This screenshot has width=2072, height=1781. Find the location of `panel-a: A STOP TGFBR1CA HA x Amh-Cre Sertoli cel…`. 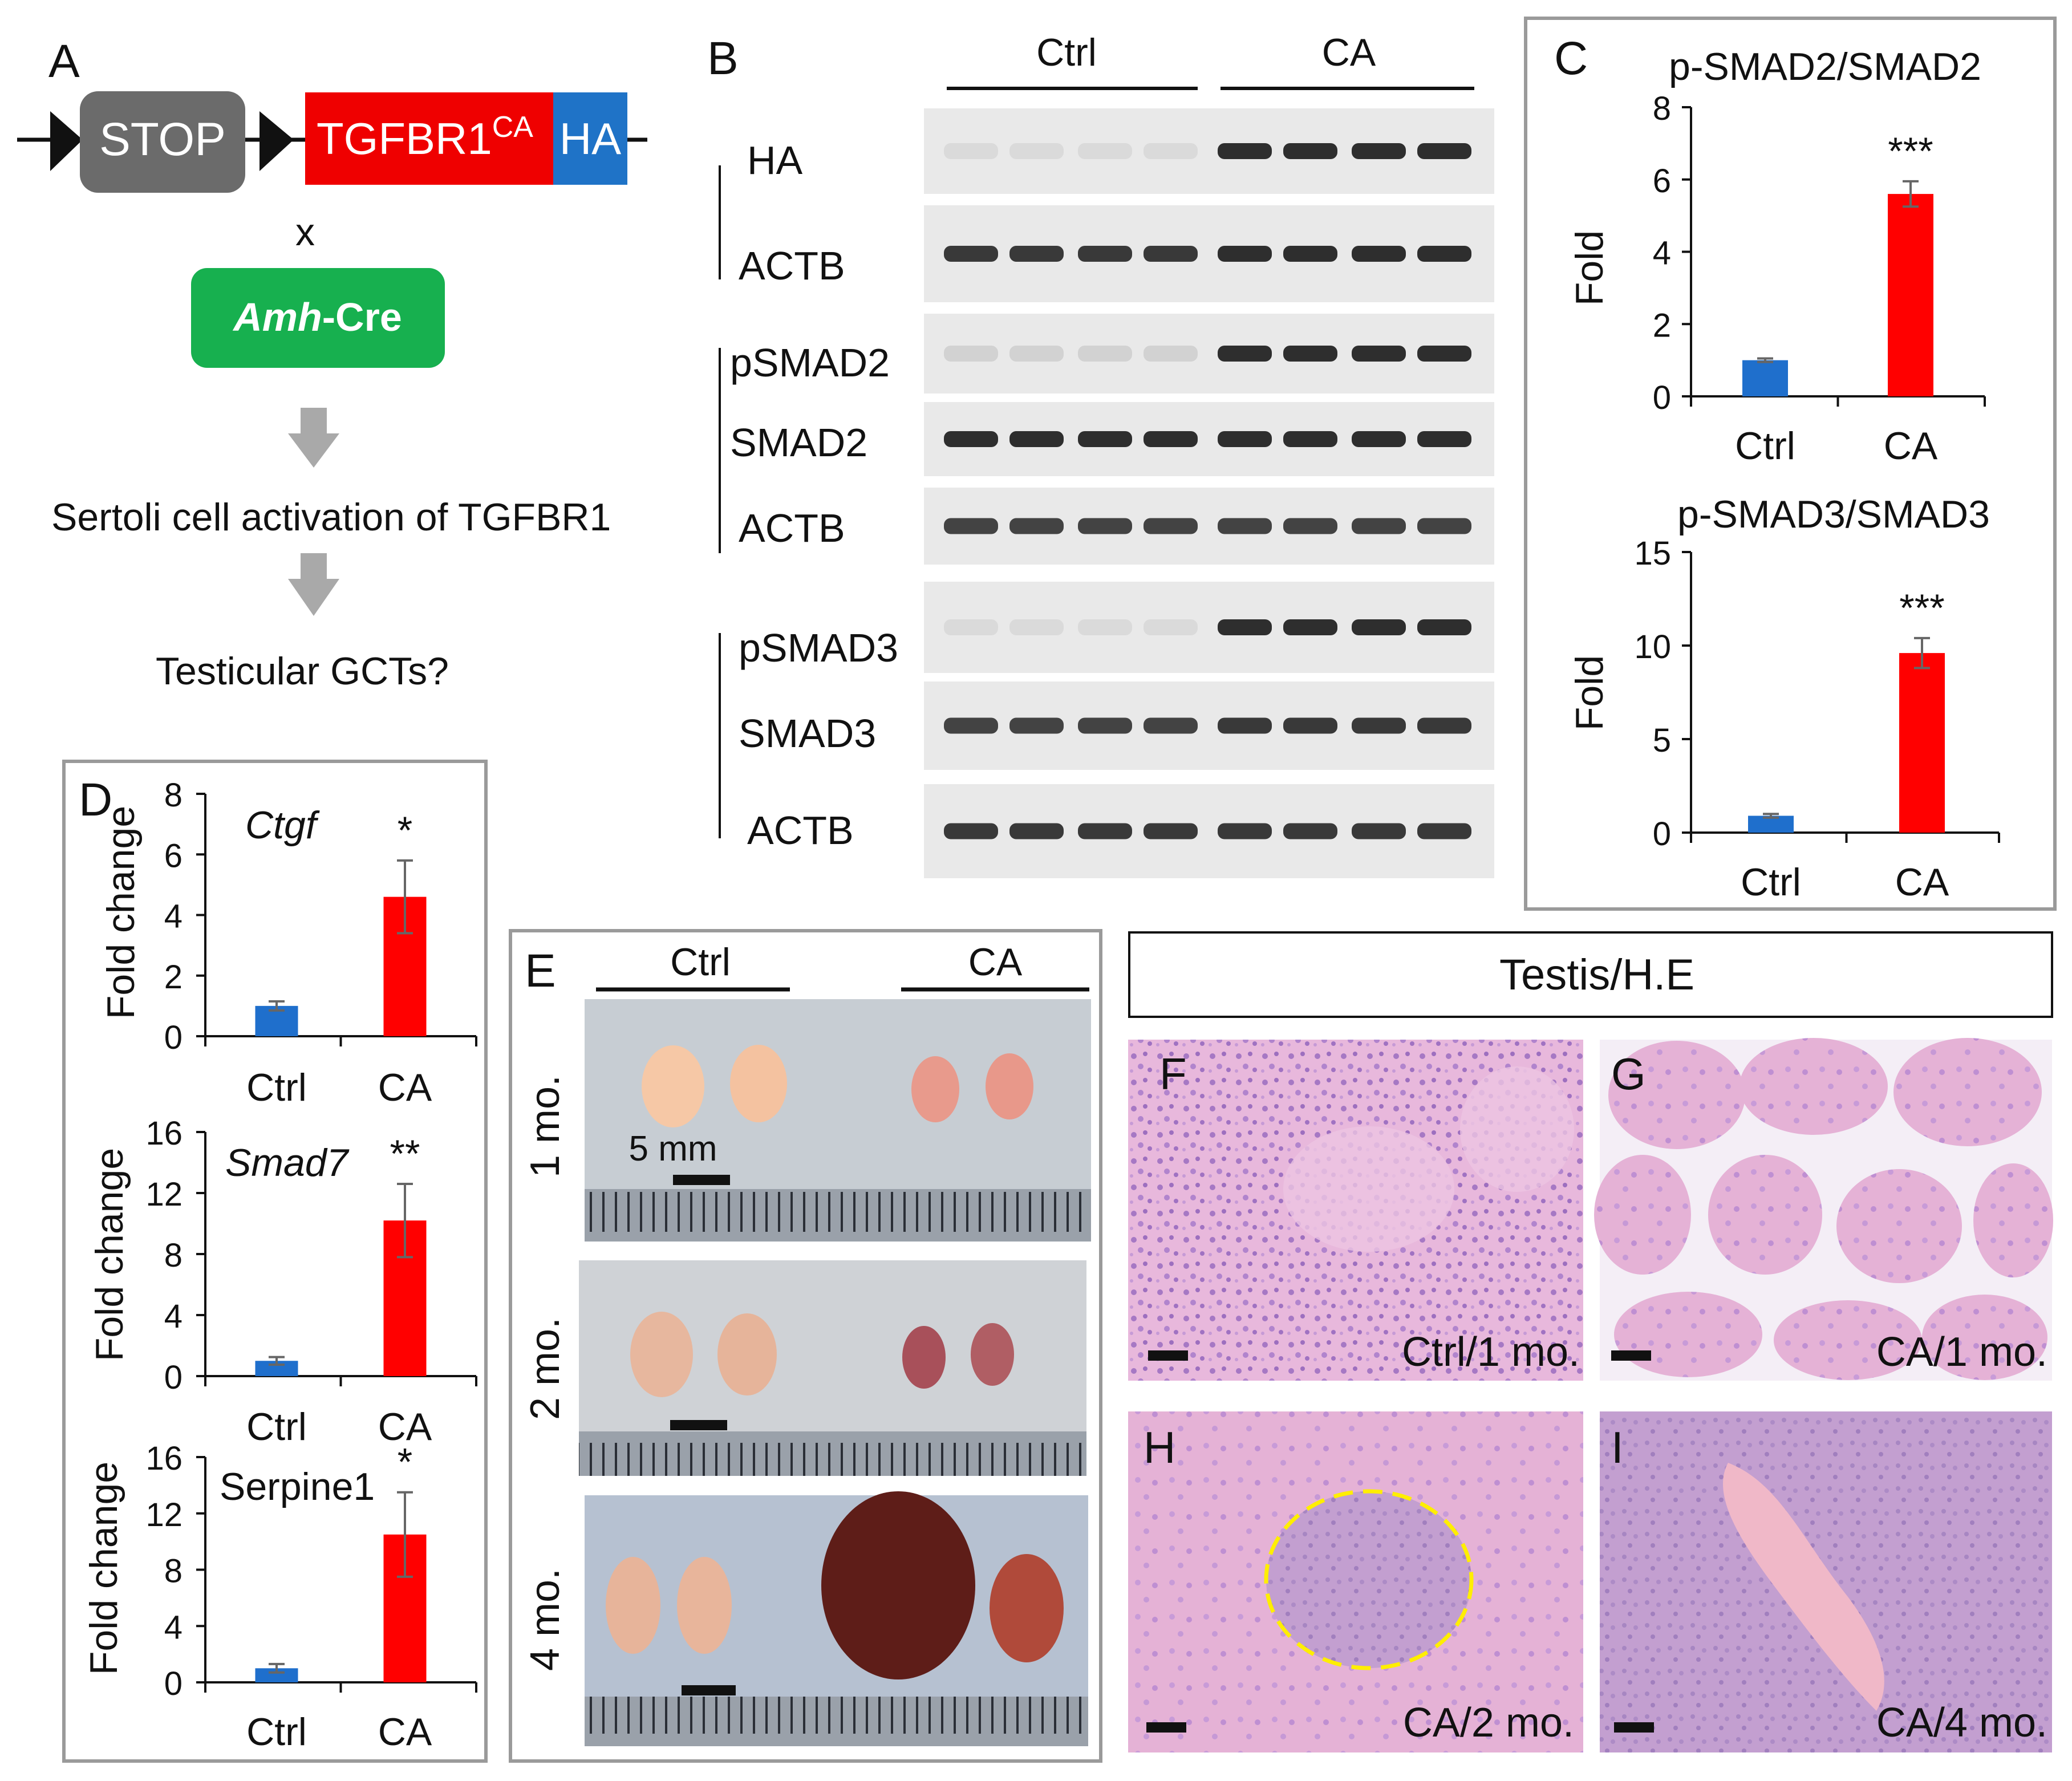

panel-a: A STOP TGFBR1CA HA x Amh-Cre Sertoli cel… is located at coordinates (332, 364).